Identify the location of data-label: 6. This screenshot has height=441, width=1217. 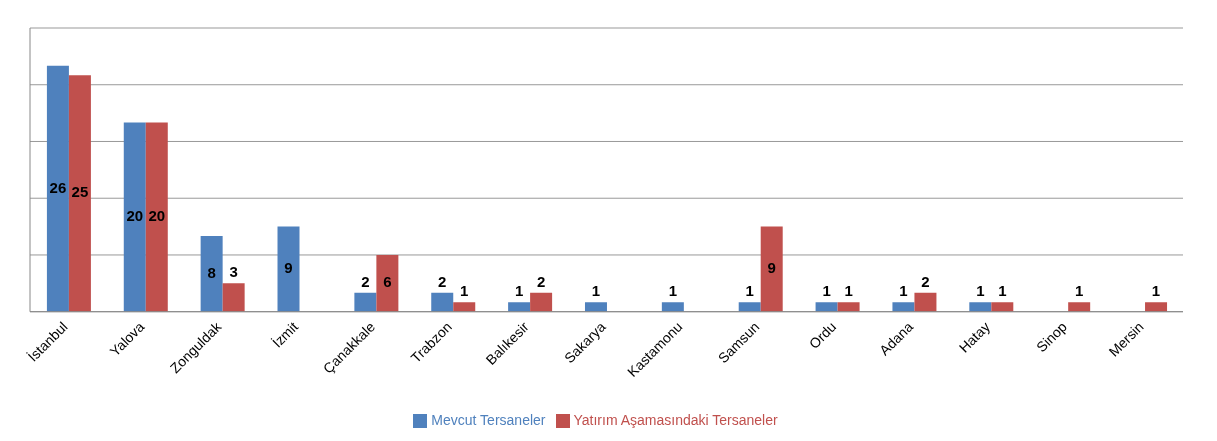
(387, 282).